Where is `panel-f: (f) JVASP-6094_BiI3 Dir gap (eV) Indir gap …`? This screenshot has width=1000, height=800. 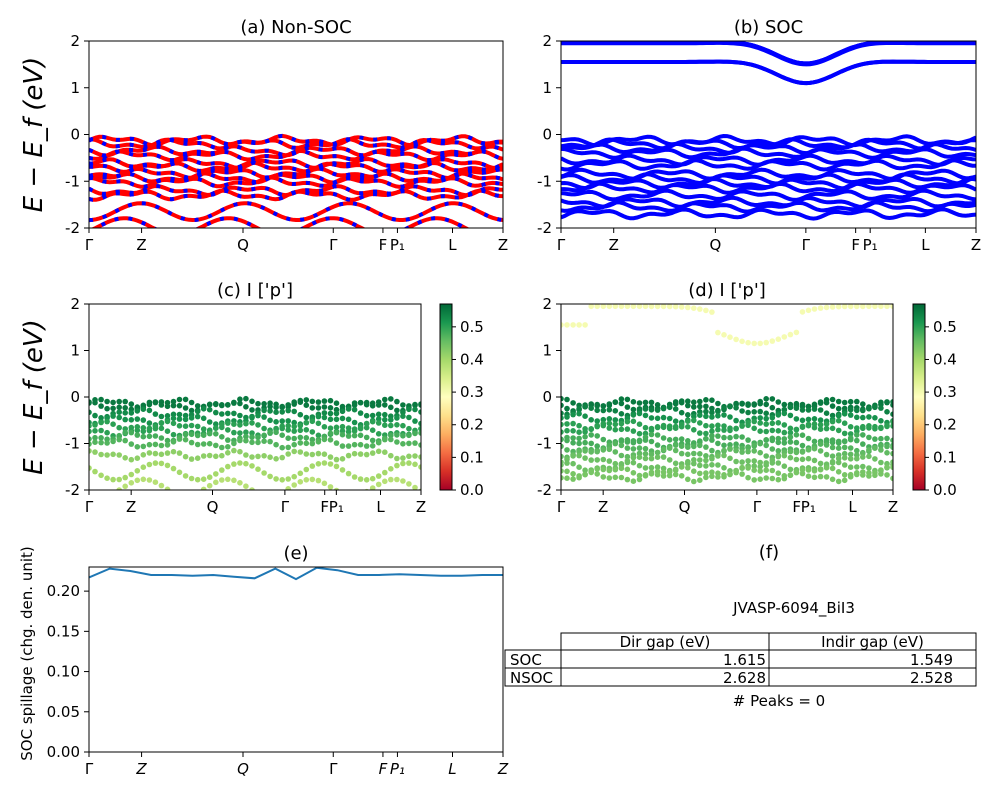 panel-f: (f) JVASP-6094_BiI3 Dir gap (eV) Indir gap … is located at coordinates (740, 626).